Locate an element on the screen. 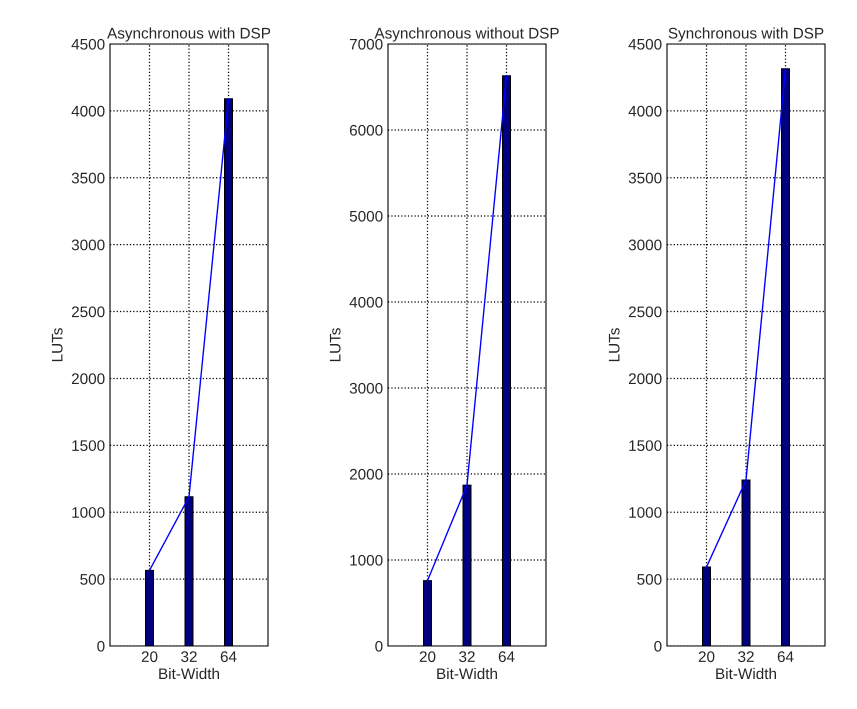  chart-title: Synchronous with DSP is located at coordinates (746, 34).